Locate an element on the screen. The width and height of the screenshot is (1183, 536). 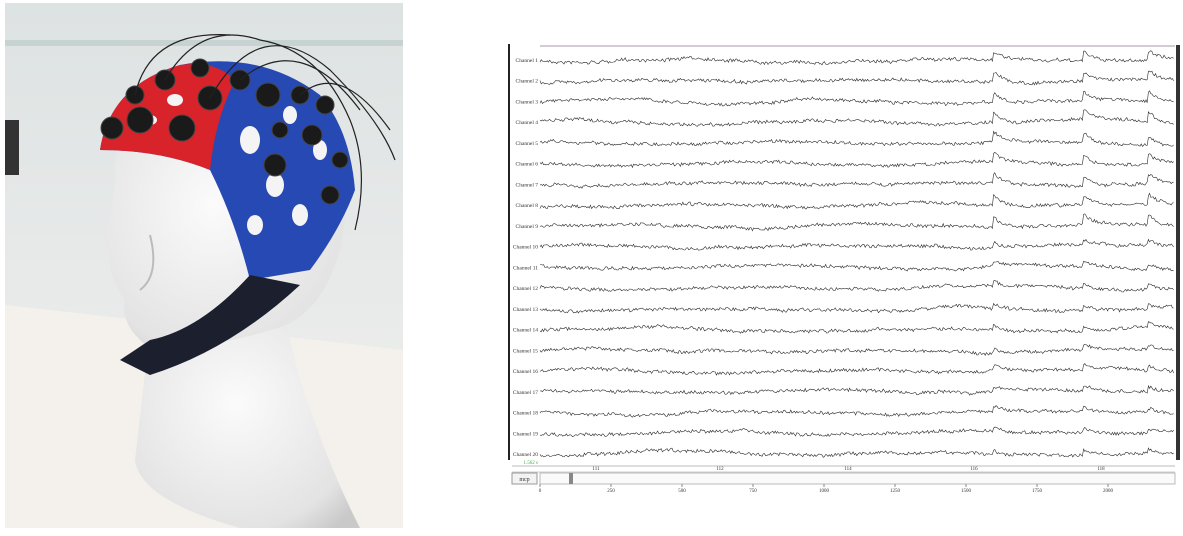
channel-label: Channel 6 is located at coordinates (527, 165).